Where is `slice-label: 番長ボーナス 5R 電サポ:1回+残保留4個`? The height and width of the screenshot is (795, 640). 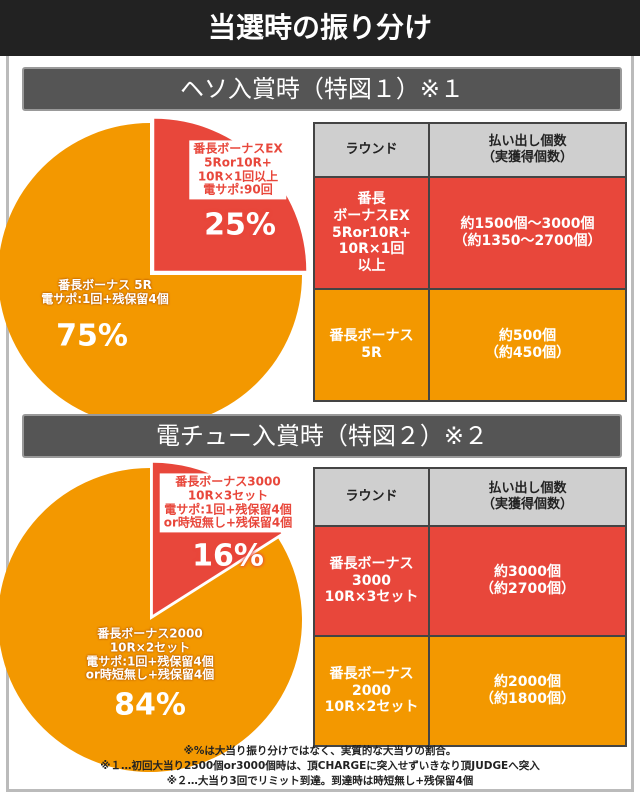 slice-label: 番長ボーナス 5R 電サポ:1回+残保留4個 is located at coordinates (105, 292).